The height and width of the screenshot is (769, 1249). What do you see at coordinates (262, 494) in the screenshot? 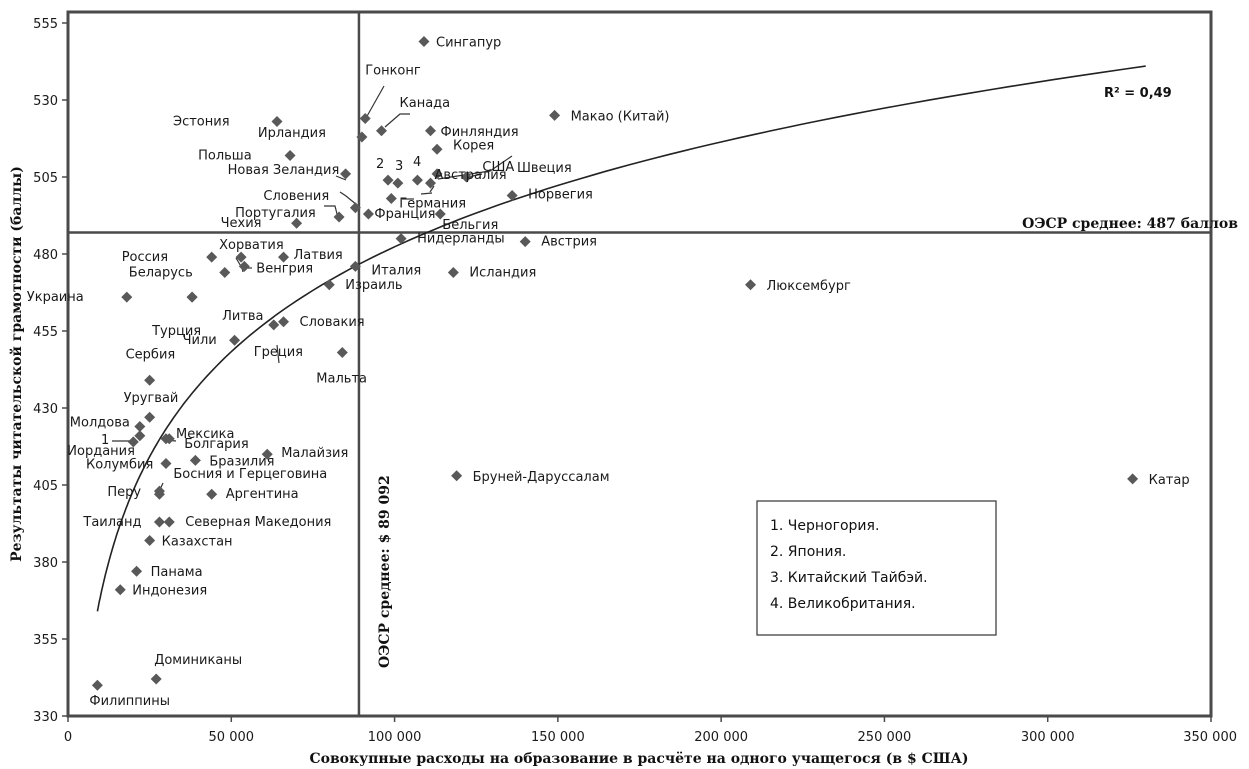
I see `data-label: Аргентина` at bounding box center [262, 494].